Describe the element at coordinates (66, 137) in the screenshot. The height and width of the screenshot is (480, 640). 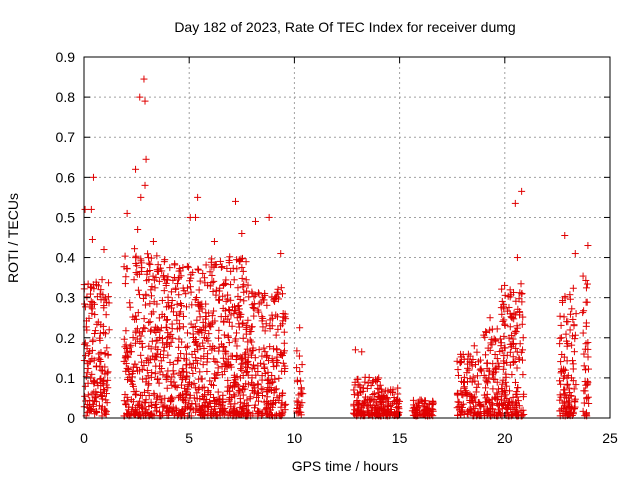
I see `y-tick-label: 0.7` at that location.